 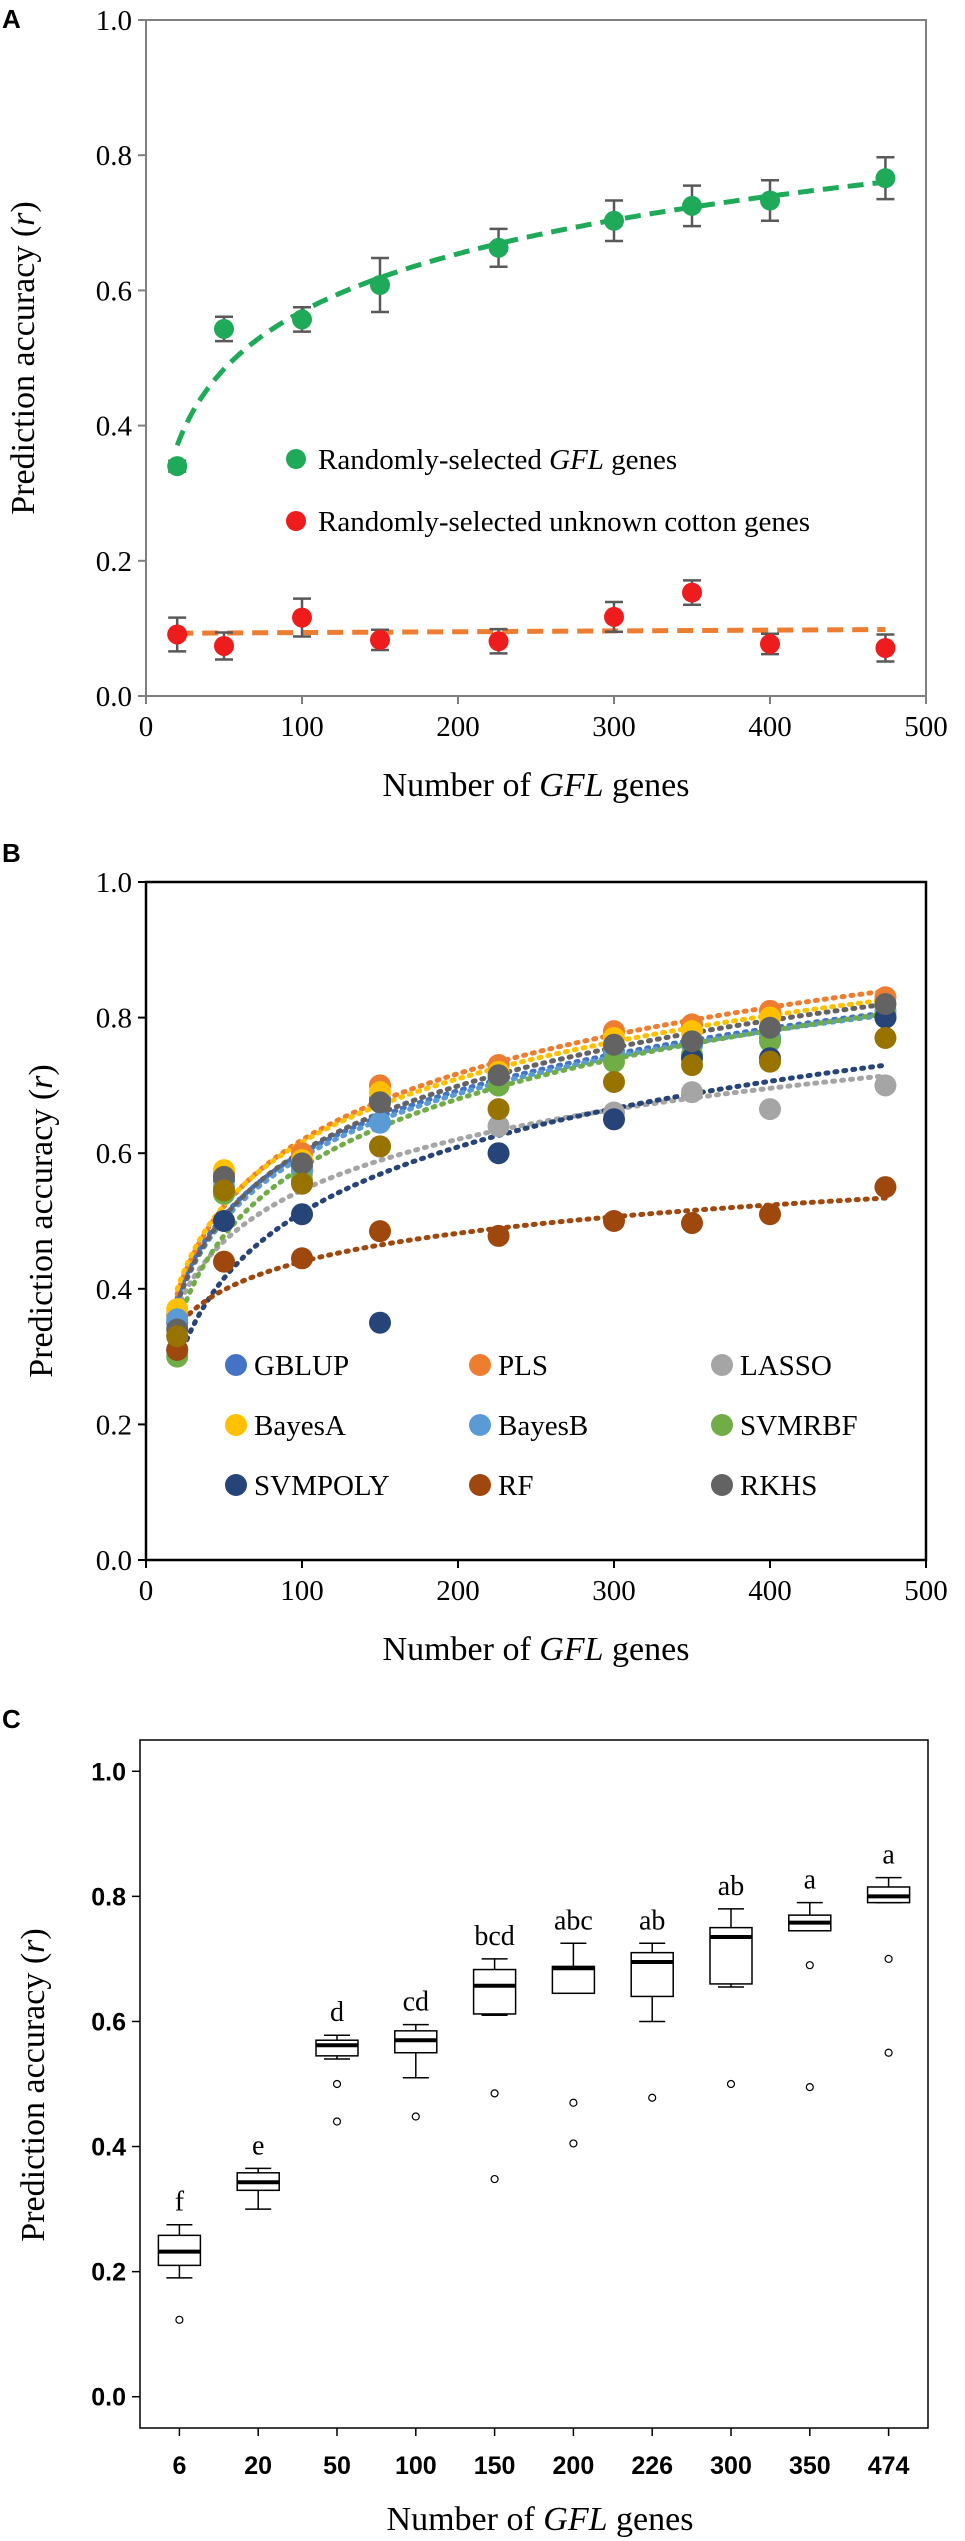 I want to click on legend-label-rf: RF, so click(x=515, y=1486).